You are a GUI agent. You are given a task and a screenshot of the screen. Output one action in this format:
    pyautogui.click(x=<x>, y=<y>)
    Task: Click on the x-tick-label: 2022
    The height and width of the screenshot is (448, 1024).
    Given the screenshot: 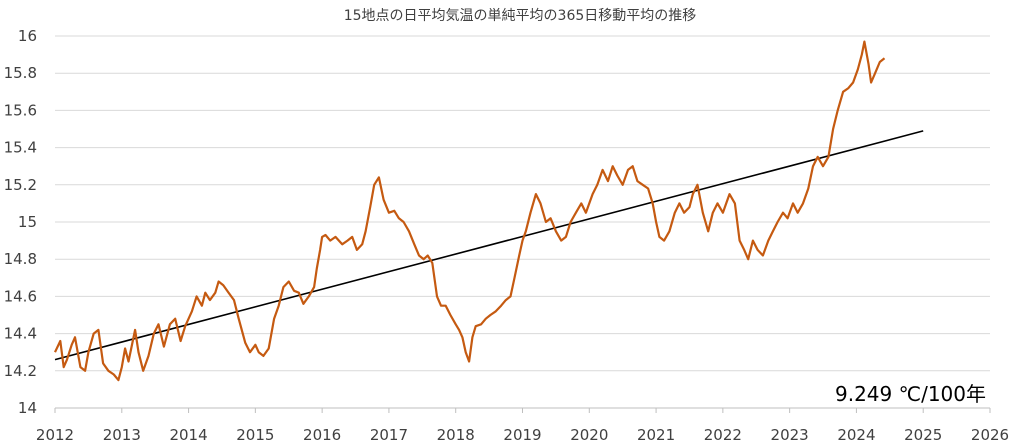 What is the action you would take?
    pyautogui.click(x=723, y=435)
    